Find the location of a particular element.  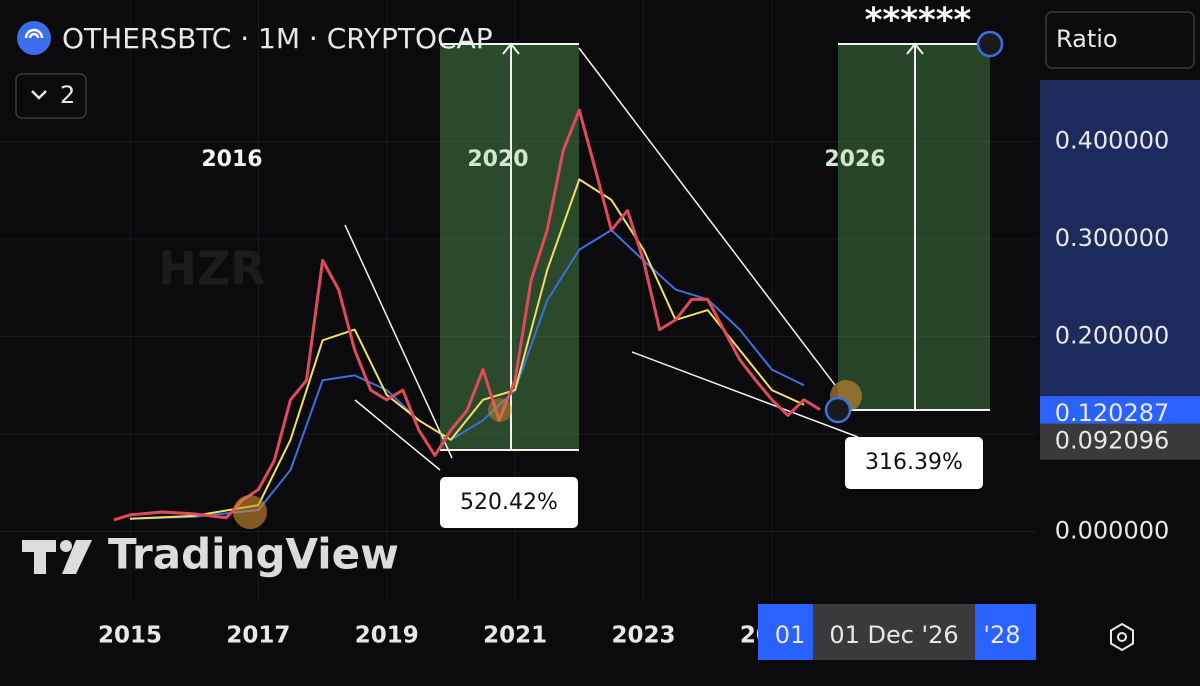

settings-icon-center is located at coordinates (1122, 637).